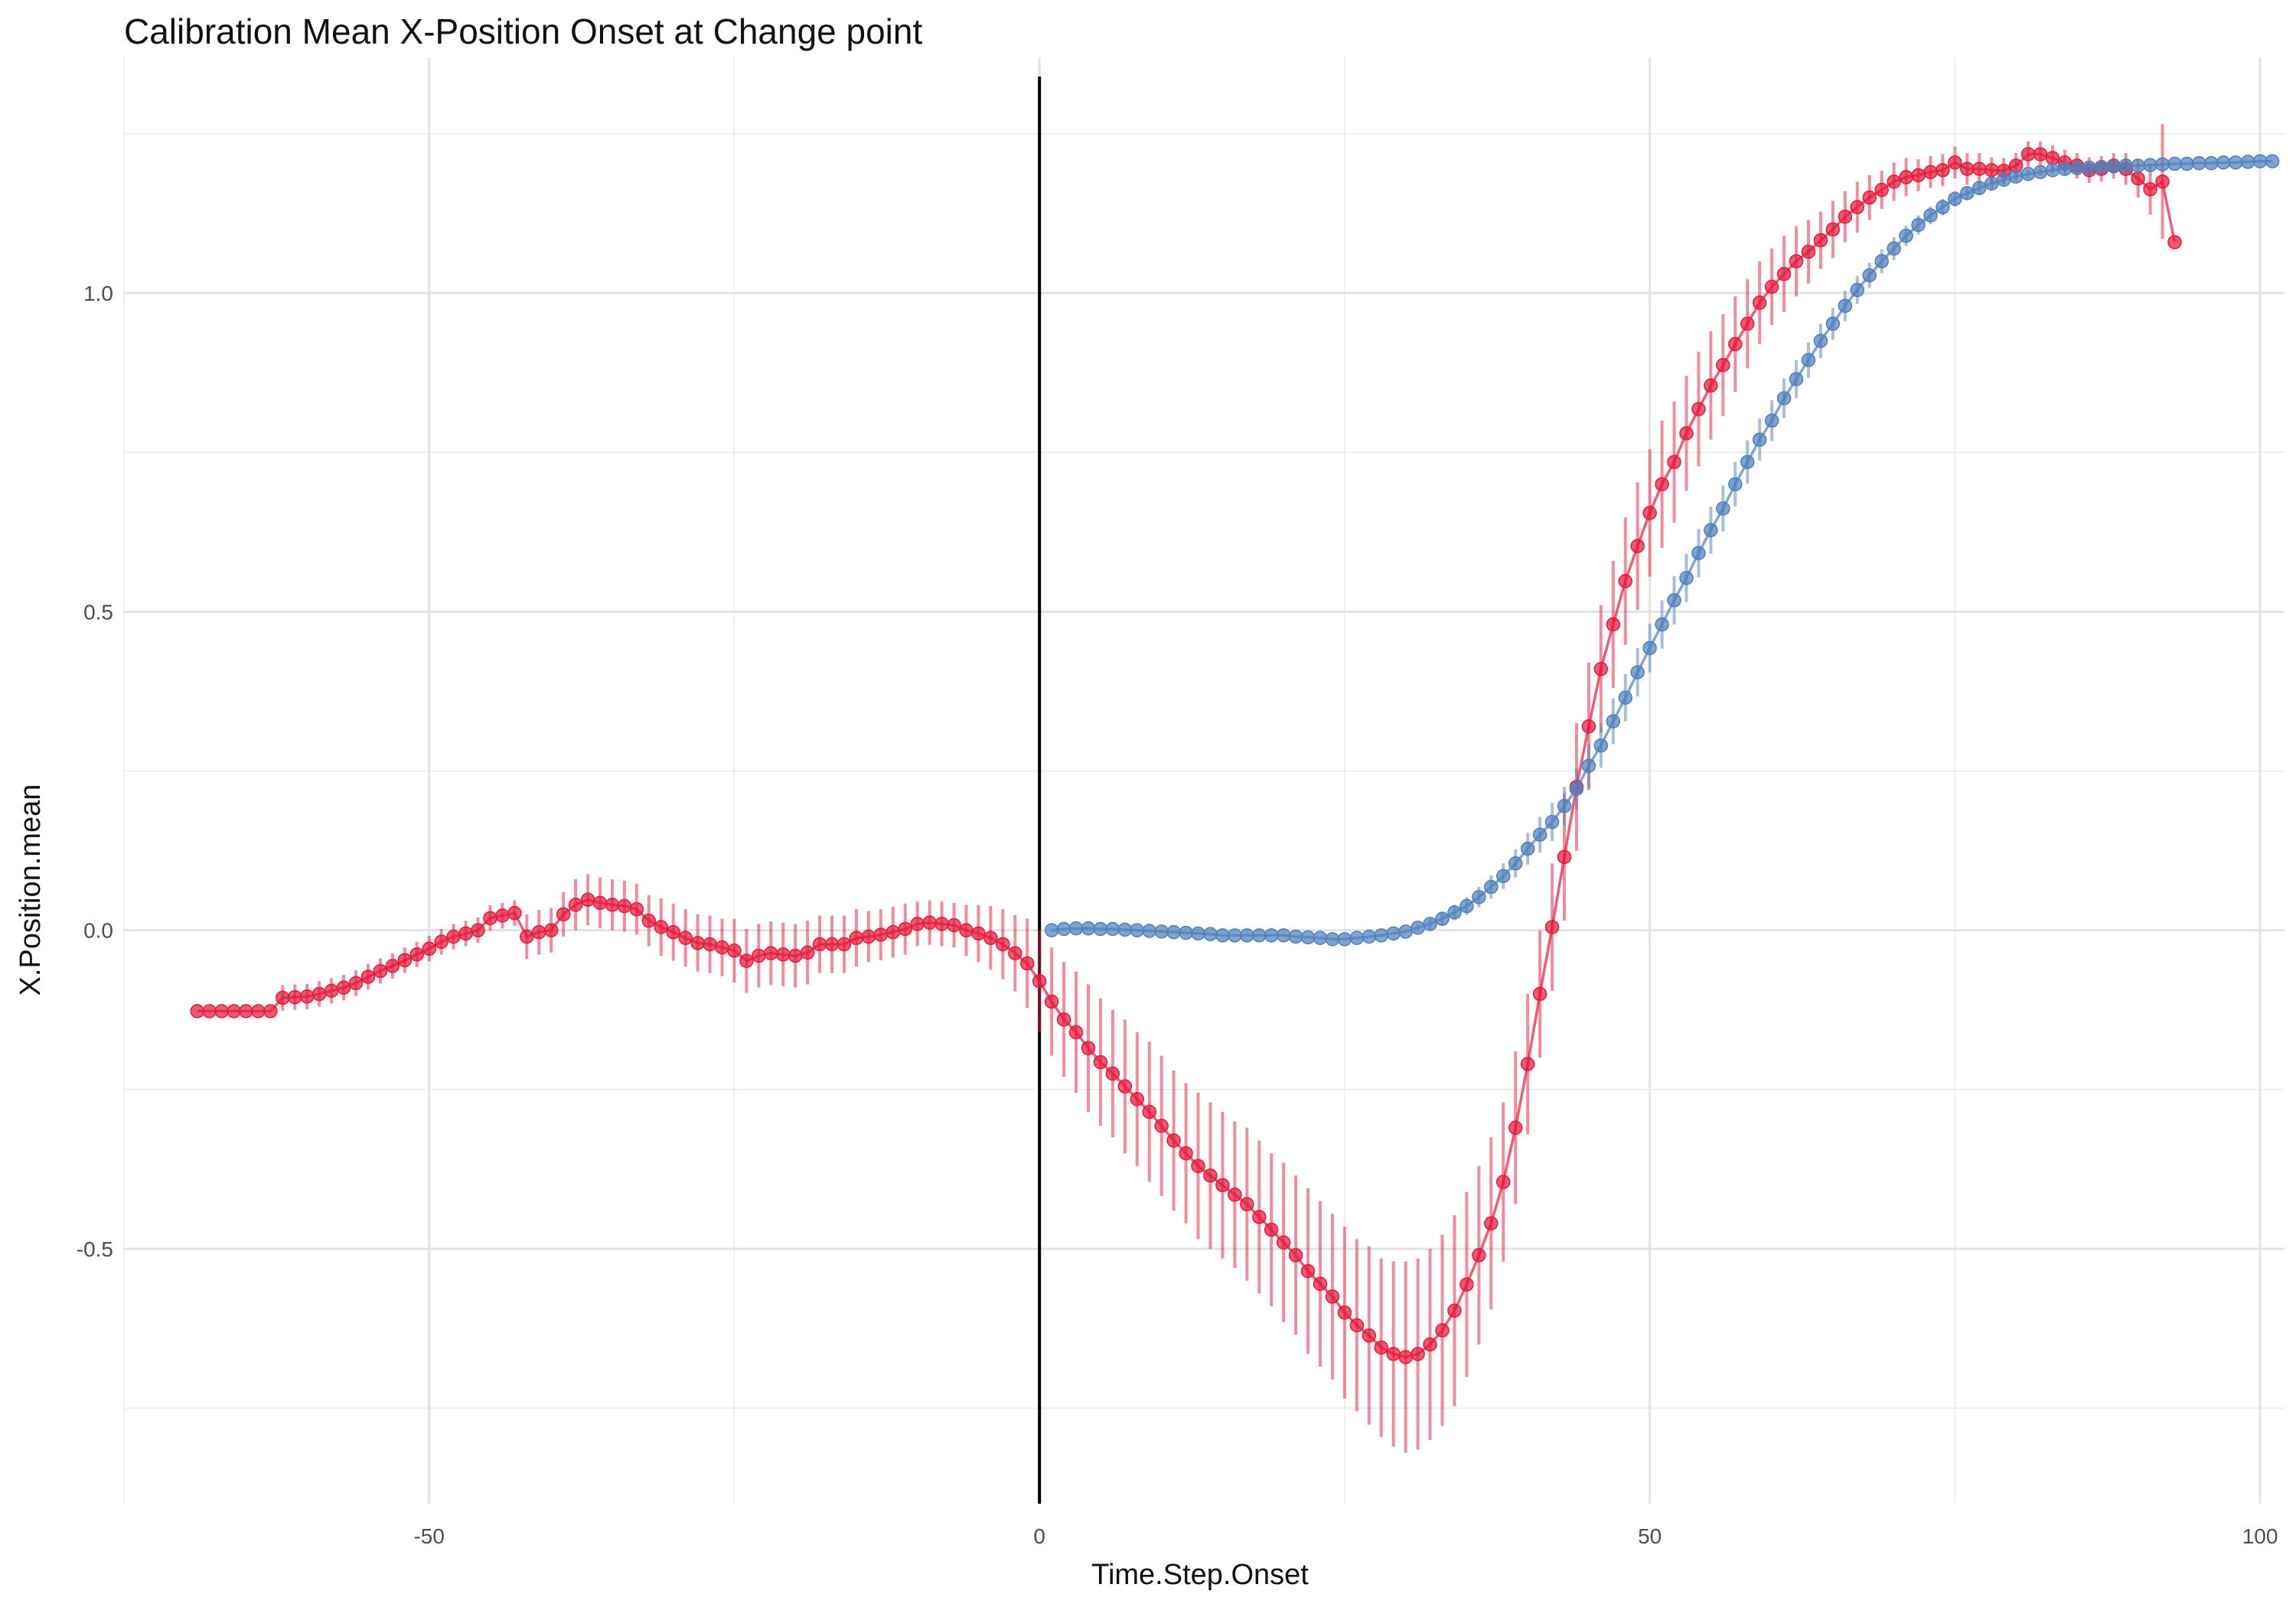  What do you see at coordinates (428, 1536) in the screenshot?
I see `x-tick-label: -50` at bounding box center [428, 1536].